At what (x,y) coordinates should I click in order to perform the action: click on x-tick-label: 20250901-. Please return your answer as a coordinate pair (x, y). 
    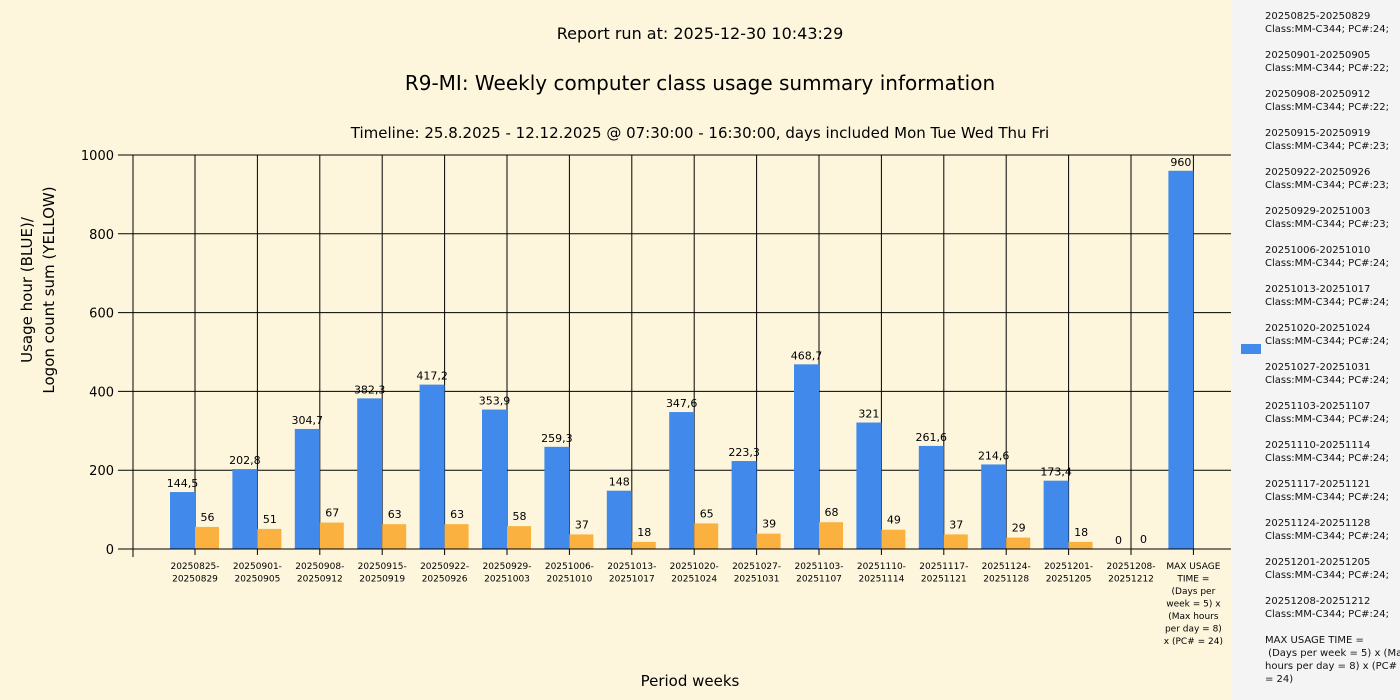
    Looking at the image, I should click on (257, 567).